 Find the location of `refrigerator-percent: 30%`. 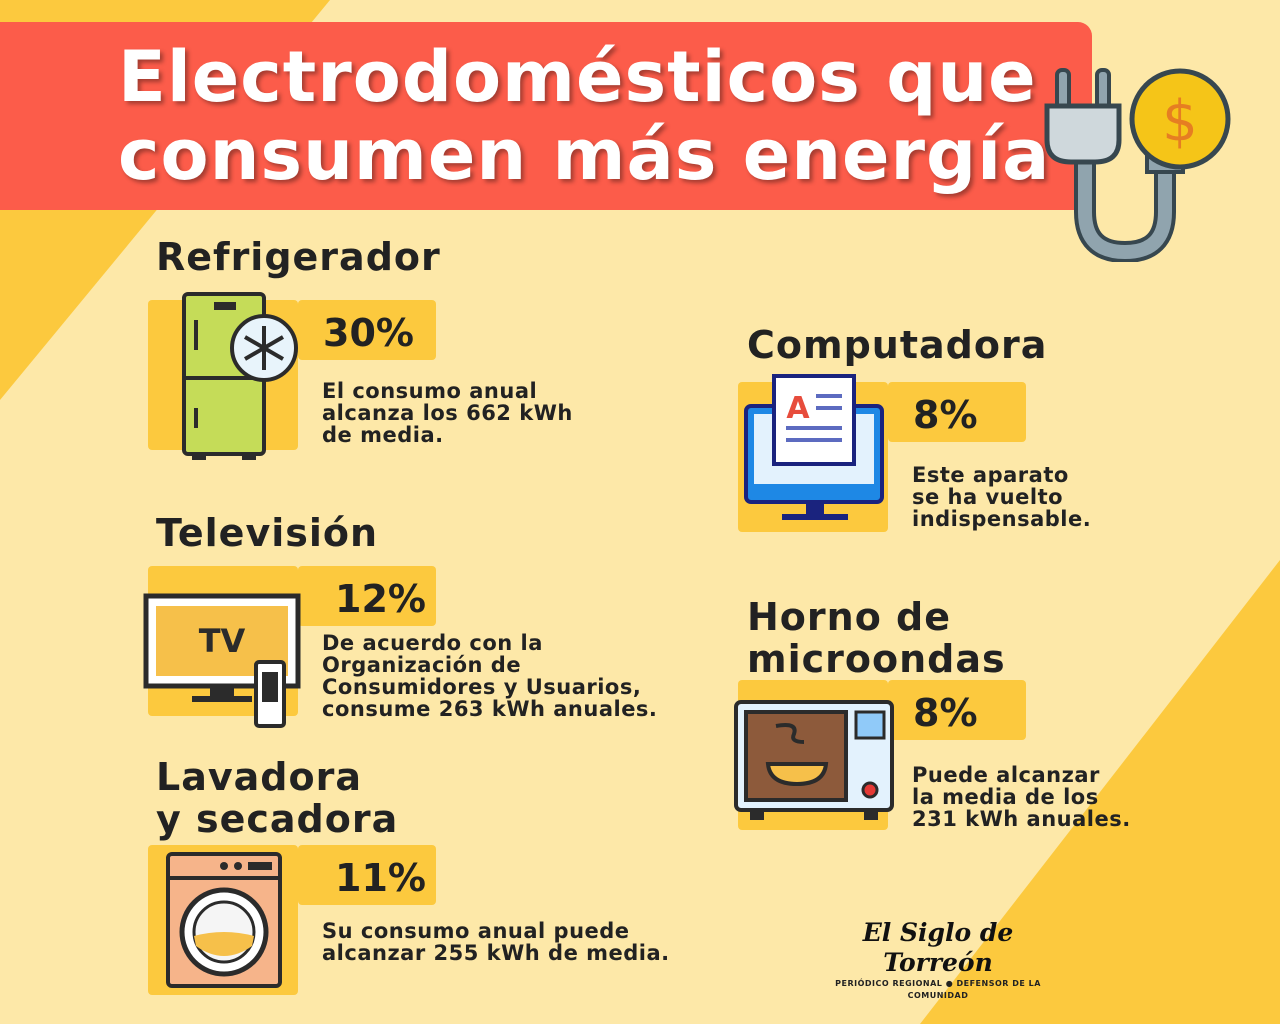

refrigerator-percent: 30% is located at coordinates (368, 333).